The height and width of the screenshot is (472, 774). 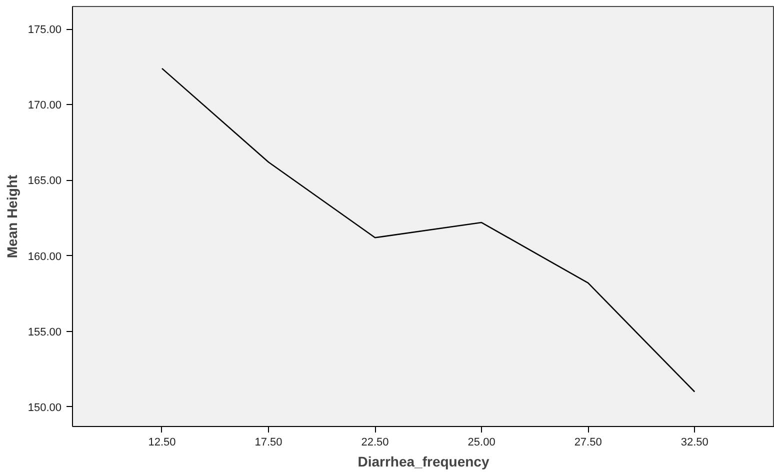 What do you see at coordinates (588, 442) in the screenshot?
I see `x-tick-label: 27.50` at bounding box center [588, 442].